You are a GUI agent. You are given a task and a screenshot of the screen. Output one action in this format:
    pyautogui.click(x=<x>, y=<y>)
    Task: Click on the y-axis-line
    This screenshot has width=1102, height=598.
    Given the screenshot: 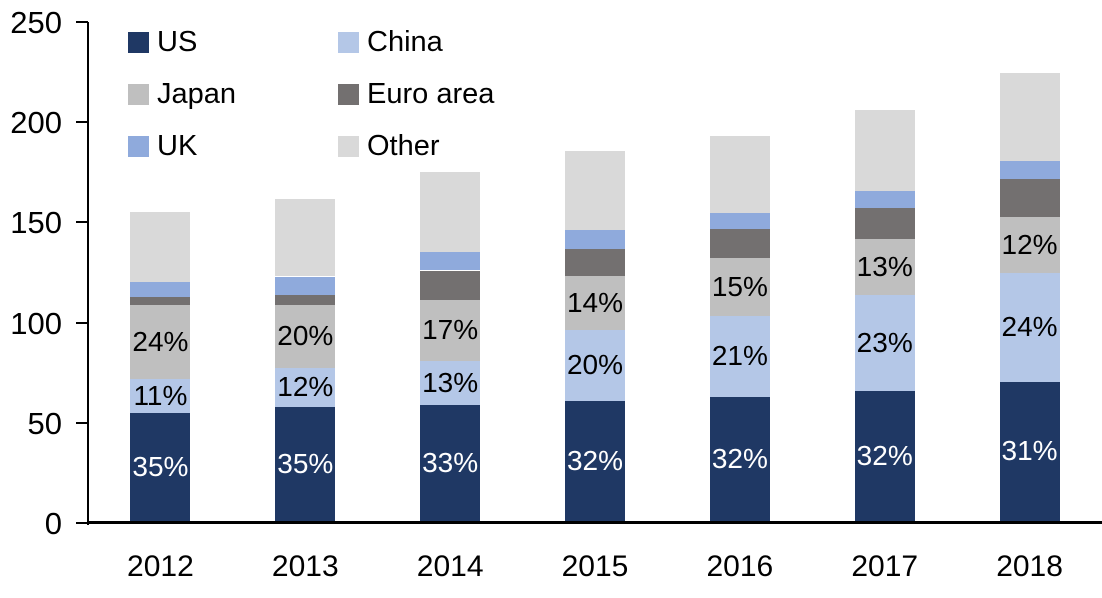 What is the action you would take?
    pyautogui.click(x=88, y=273)
    